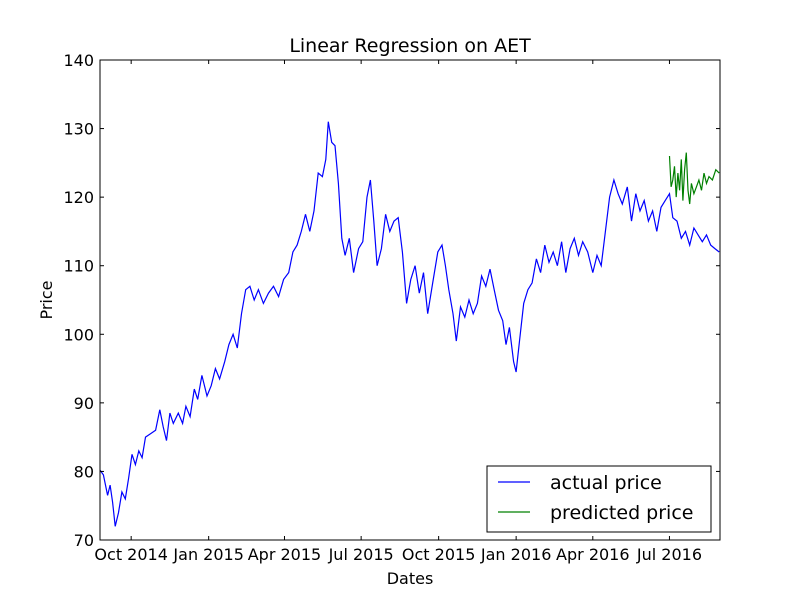 This screenshot has height=600, width=800. Describe the element at coordinates (410, 578) in the screenshot. I see `x-axis-label: Dates` at that location.